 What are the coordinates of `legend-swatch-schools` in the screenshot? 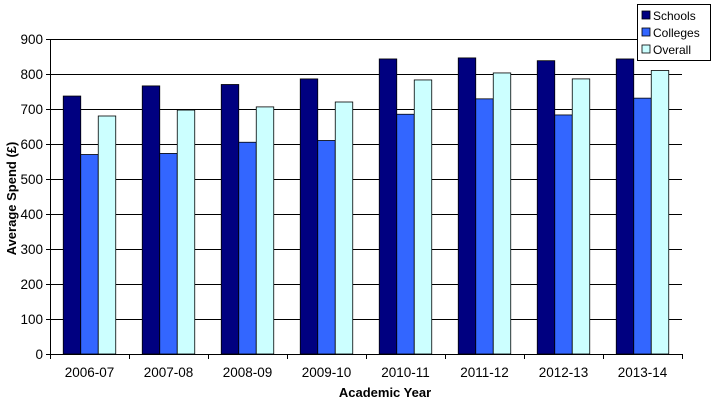 It's located at (646, 15).